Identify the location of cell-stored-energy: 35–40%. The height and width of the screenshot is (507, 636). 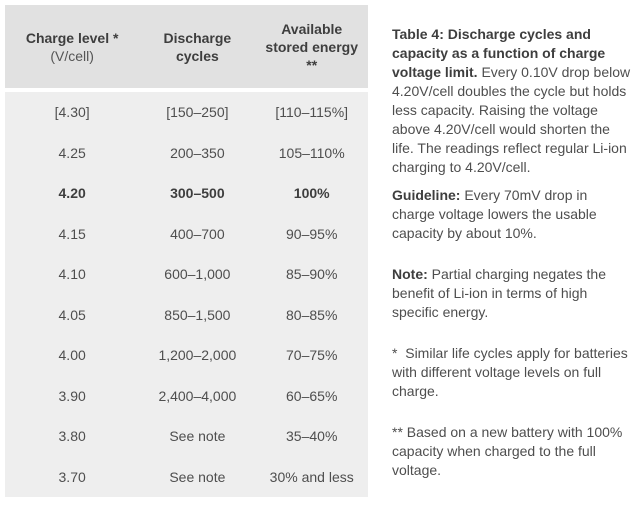
(312, 436).